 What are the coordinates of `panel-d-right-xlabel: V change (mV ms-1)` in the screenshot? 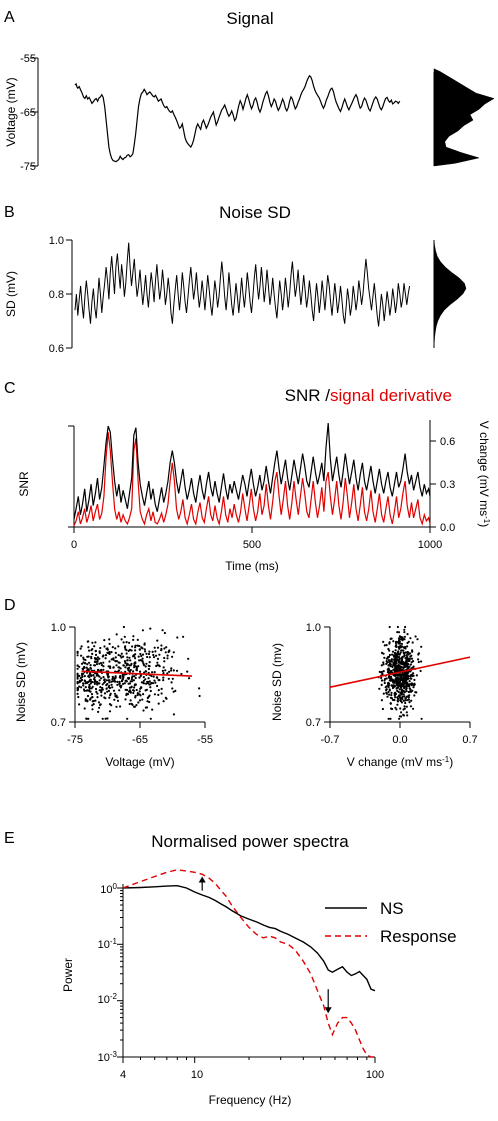 It's located at (400, 762).